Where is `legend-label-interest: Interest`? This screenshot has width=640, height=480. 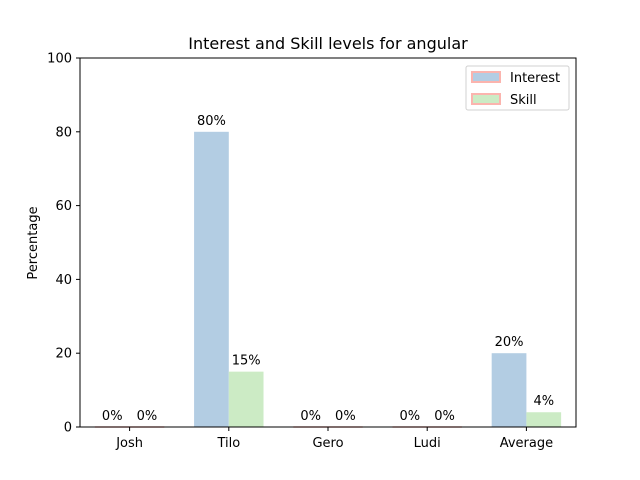
legend-label-interest: Interest is located at coordinates (535, 78).